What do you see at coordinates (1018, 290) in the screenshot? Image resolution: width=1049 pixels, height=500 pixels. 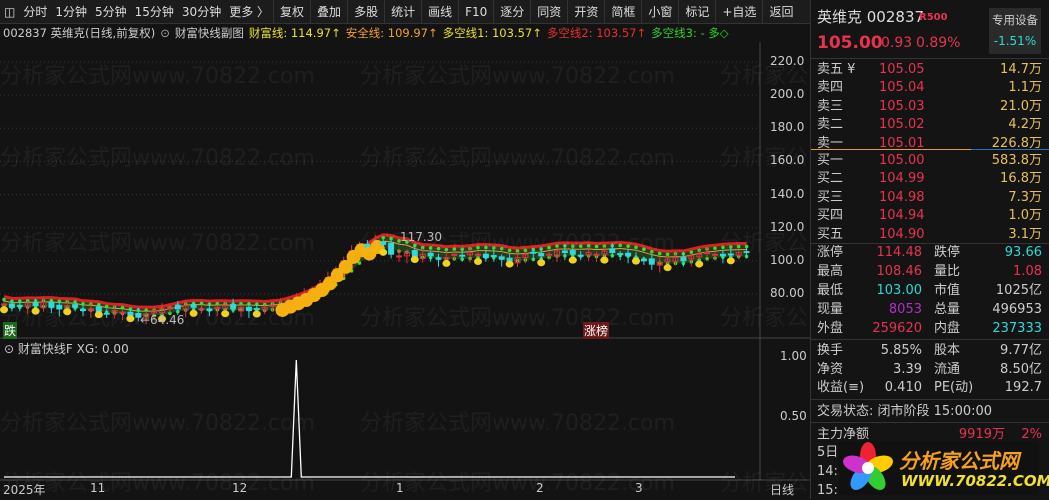 I see `stat-value: 1025亿` at bounding box center [1018, 290].